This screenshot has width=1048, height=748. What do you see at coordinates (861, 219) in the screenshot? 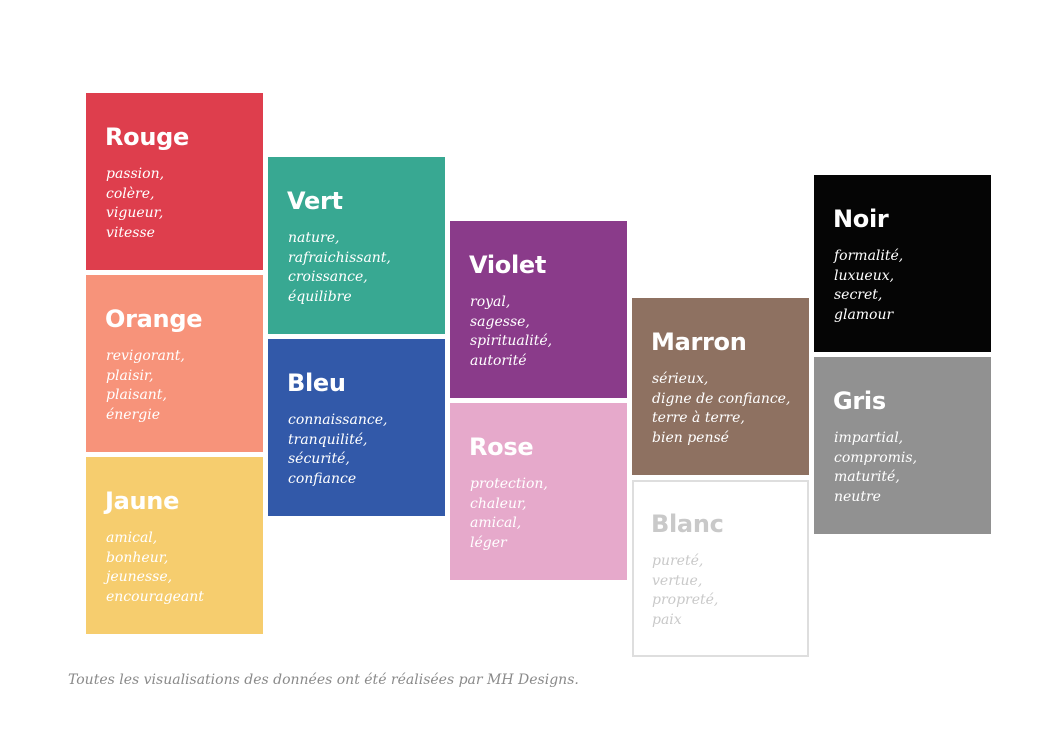
I see `color-name-noir: Noir` at bounding box center [861, 219].